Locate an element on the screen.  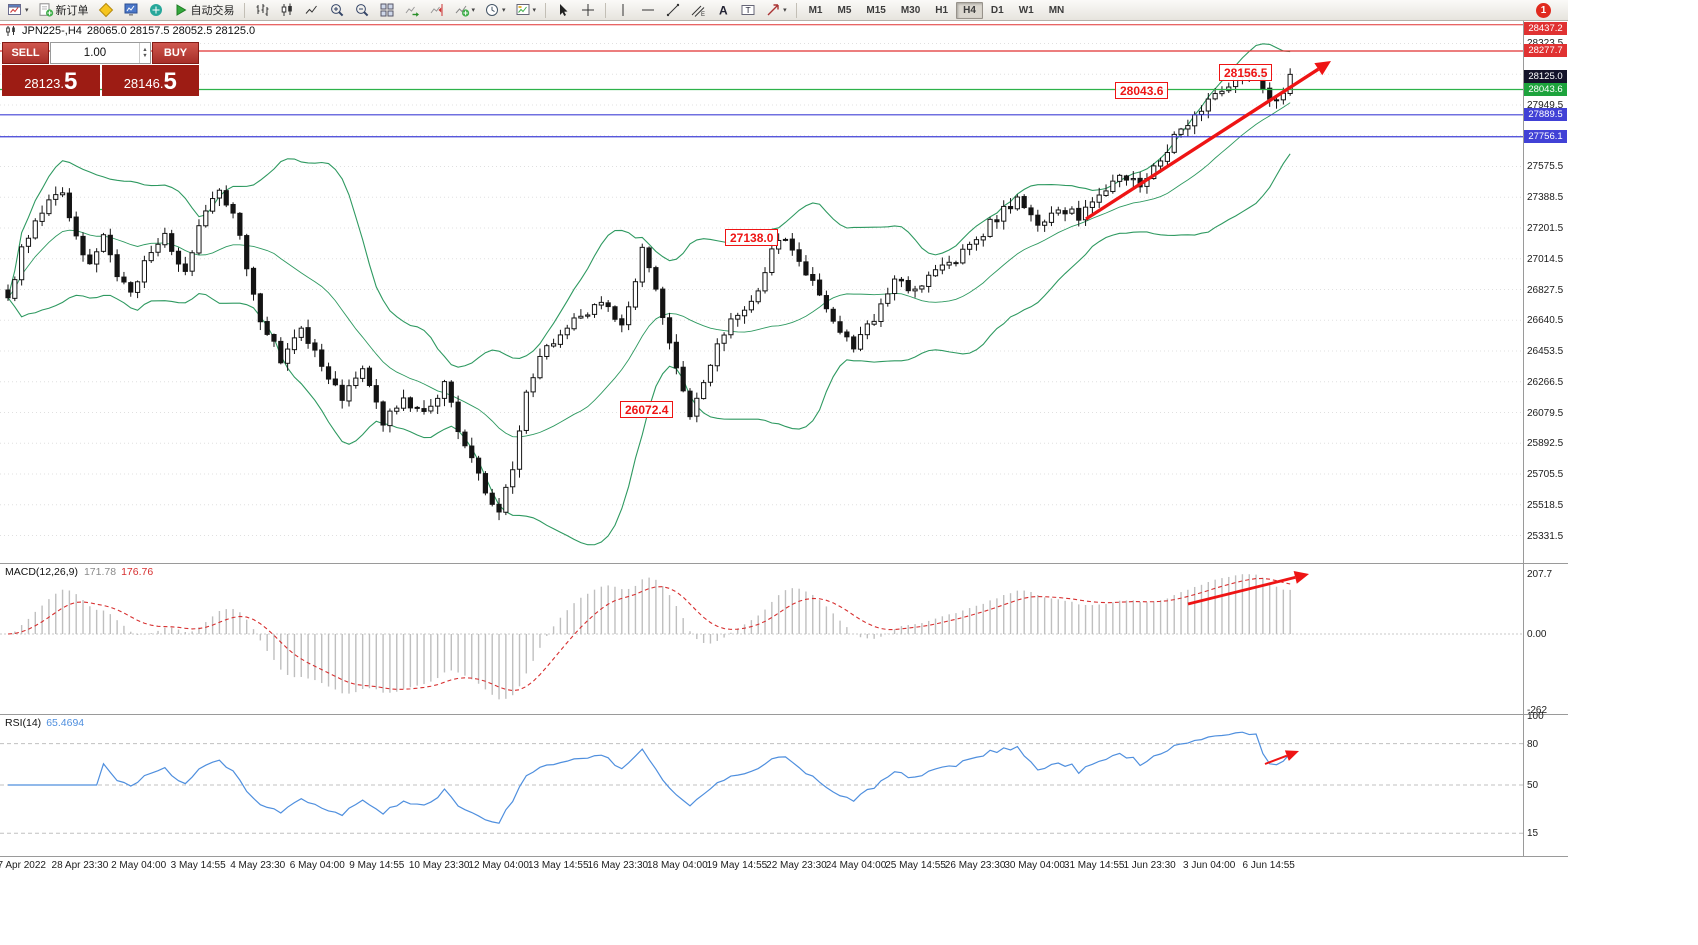
new-order-button: 新订单 is located at coordinates (63, 10).